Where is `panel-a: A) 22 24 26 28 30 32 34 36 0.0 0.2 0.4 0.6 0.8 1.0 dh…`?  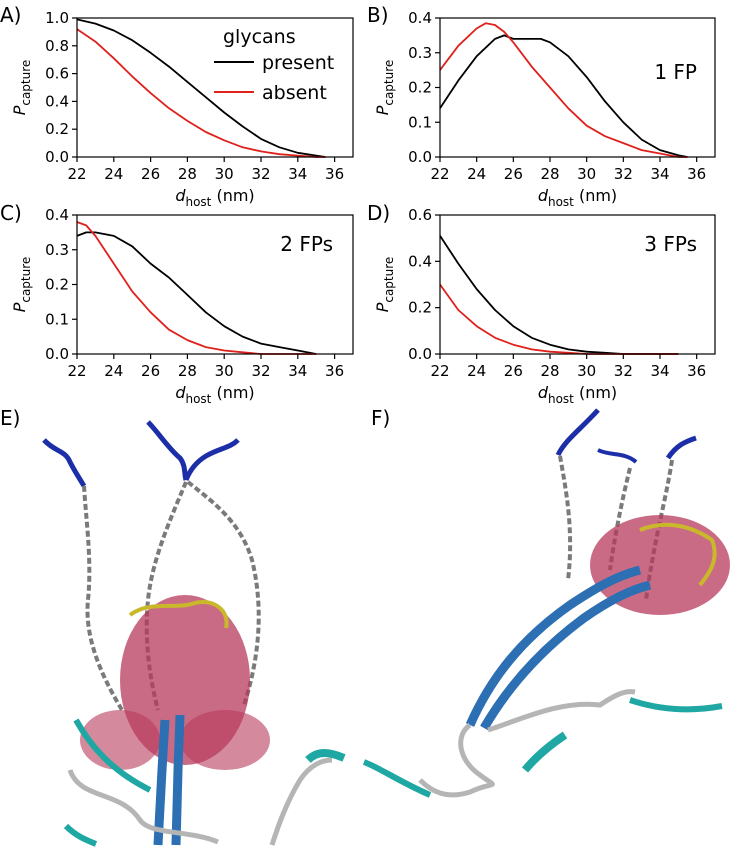 panel-a: A) 22 24 26 28 30 32 34 36 0.0 0.2 0.4 0.6 0.8 1.0 dh… is located at coordinates (177, 106).